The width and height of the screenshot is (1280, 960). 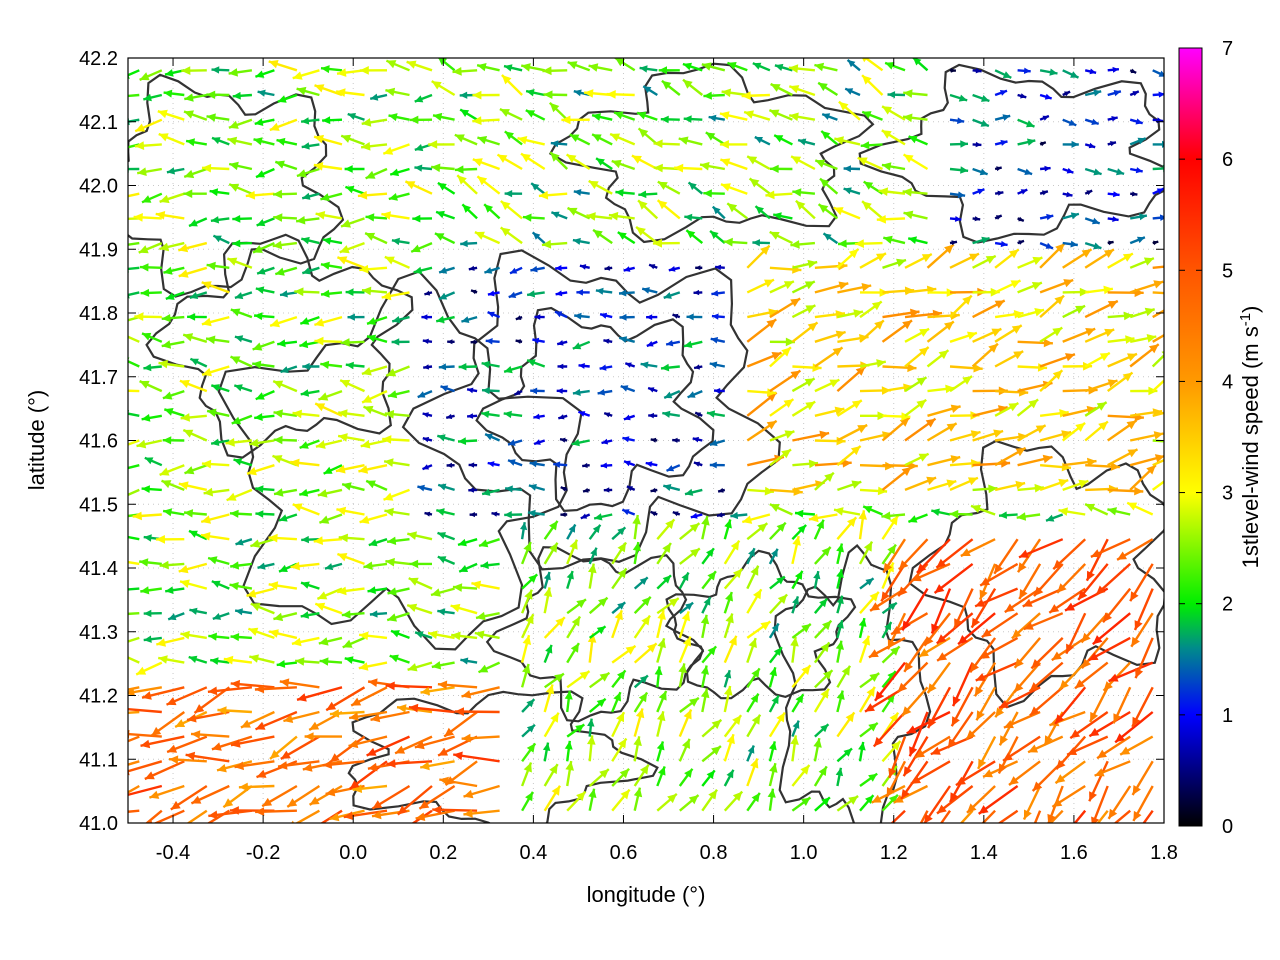 I want to click on y-tick-label: 41.8, so click(x=98, y=314).